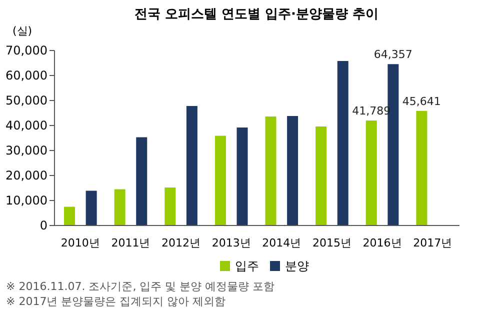  I want to click on x-tick-label: 2013년, so click(231, 243).